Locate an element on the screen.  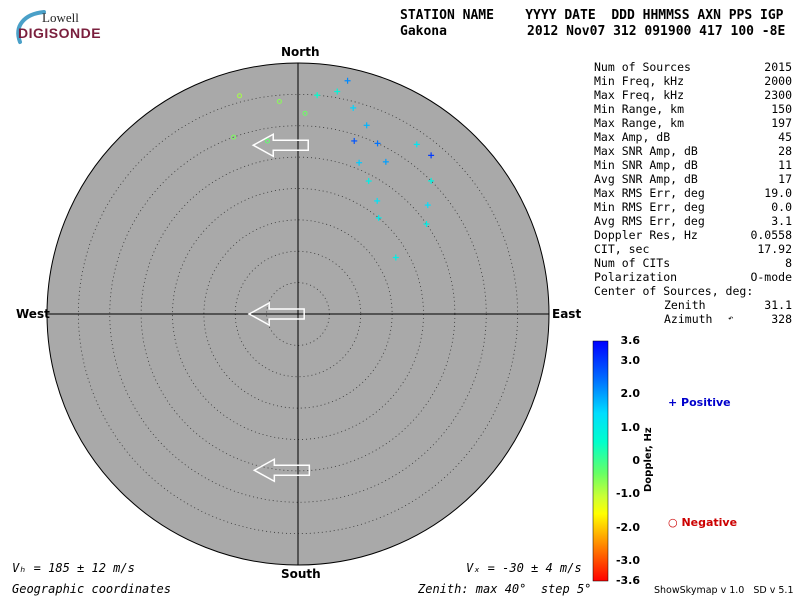
horizontal-velocity: Vₕ = 185 ± 12 m/s is located at coordinates (73, 568).